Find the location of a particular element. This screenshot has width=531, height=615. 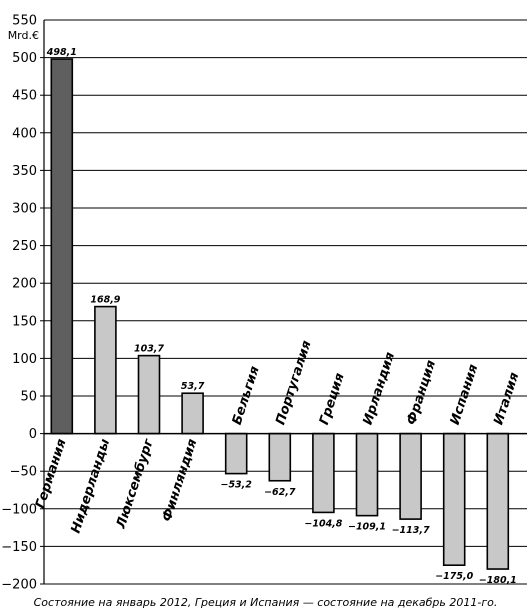

y-tick-label: −50 is located at coordinates (23, 472).